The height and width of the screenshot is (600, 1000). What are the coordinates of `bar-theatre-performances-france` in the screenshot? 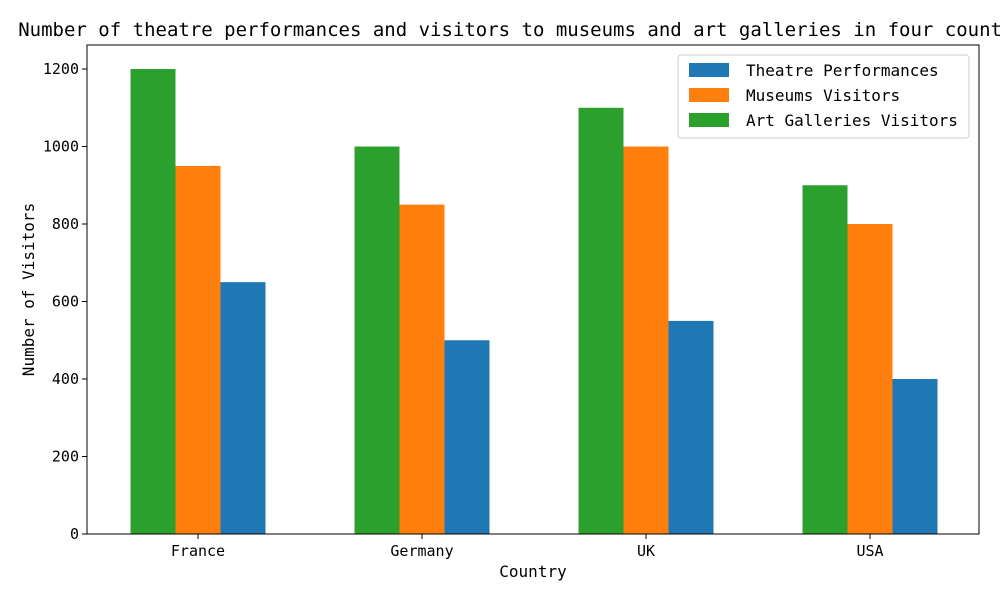 It's located at (243, 408).